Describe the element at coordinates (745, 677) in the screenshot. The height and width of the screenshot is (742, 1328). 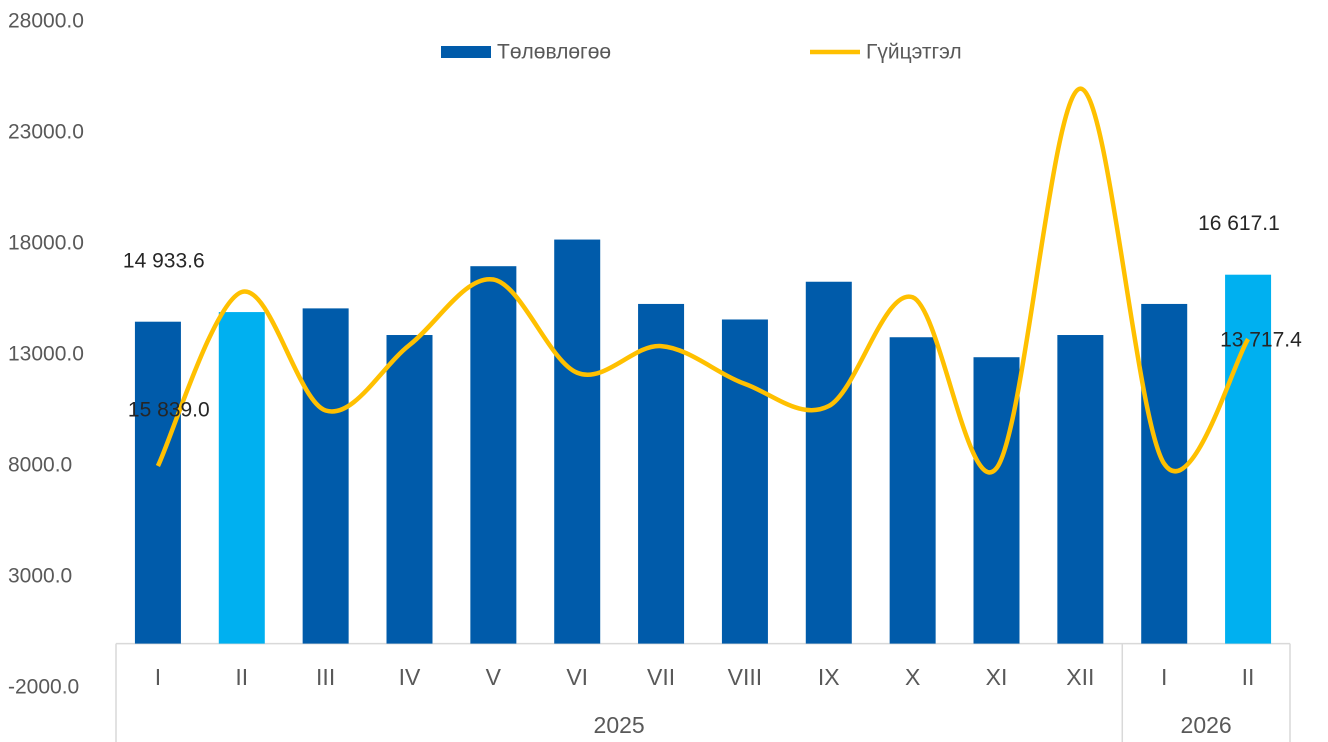
I see `x-tick-label: VIII` at that location.